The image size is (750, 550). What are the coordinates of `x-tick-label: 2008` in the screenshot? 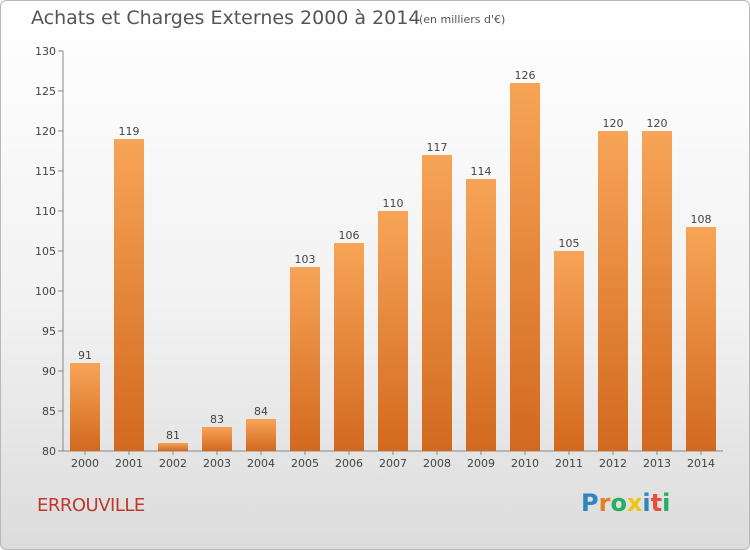 It's located at (437, 463).